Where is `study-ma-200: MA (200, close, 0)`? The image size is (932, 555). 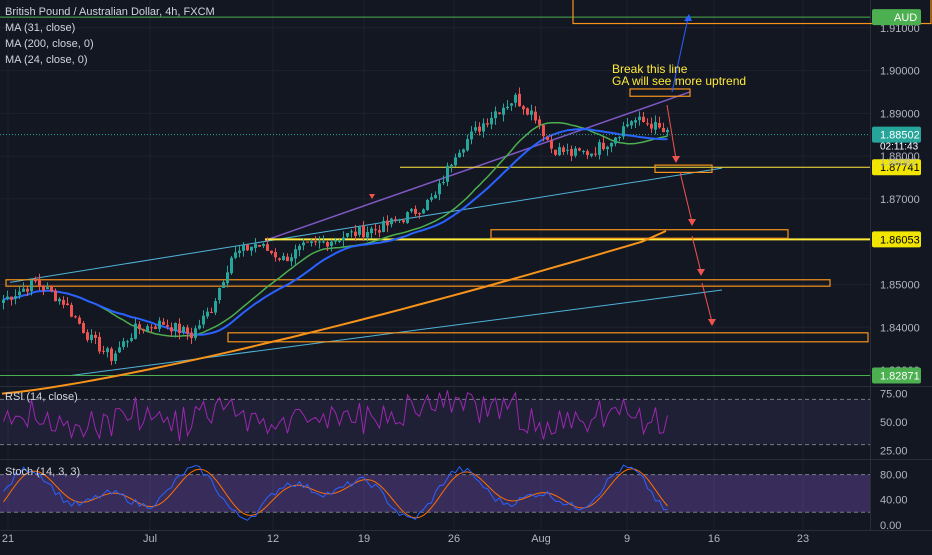
study-ma-200: MA (200, close, 0) is located at coordinates (49, 44).